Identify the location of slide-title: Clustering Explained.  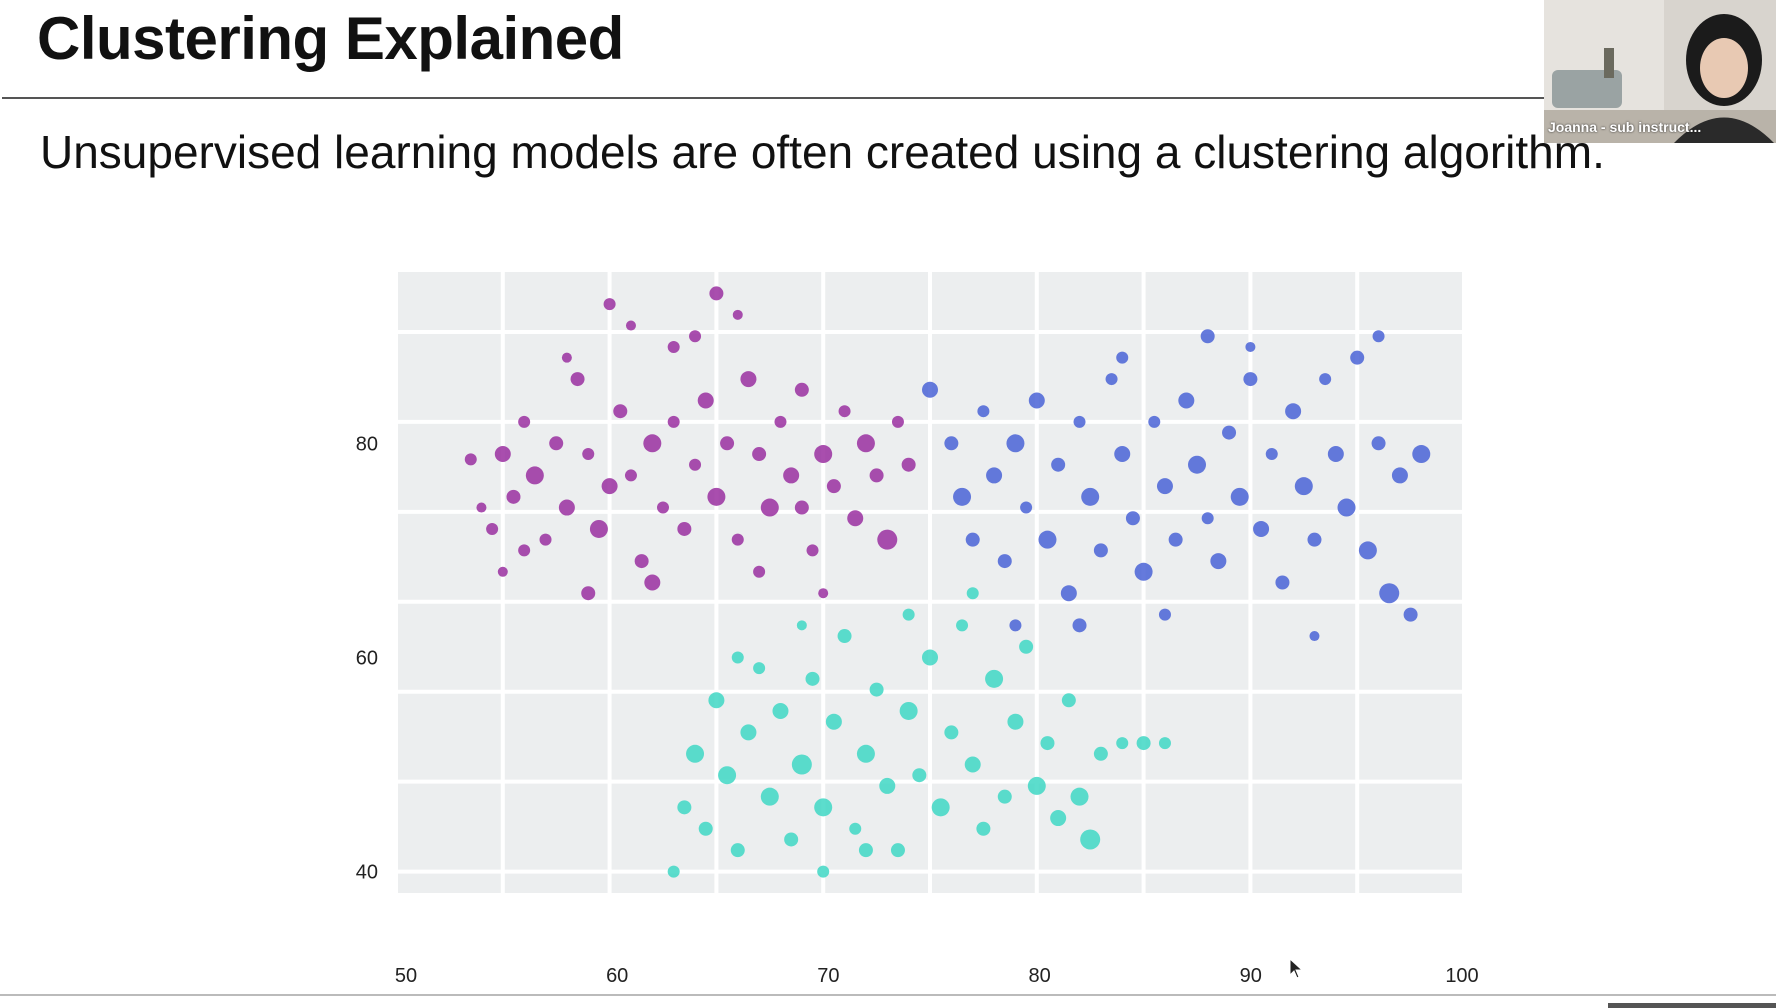
(330, 38).